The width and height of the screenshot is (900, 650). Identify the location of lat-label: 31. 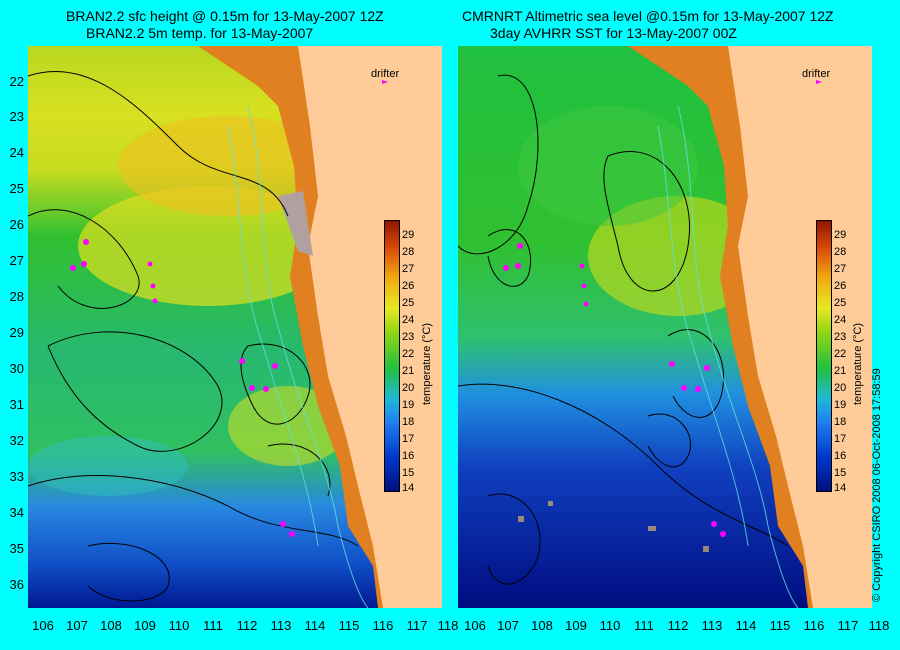
(16, 404).